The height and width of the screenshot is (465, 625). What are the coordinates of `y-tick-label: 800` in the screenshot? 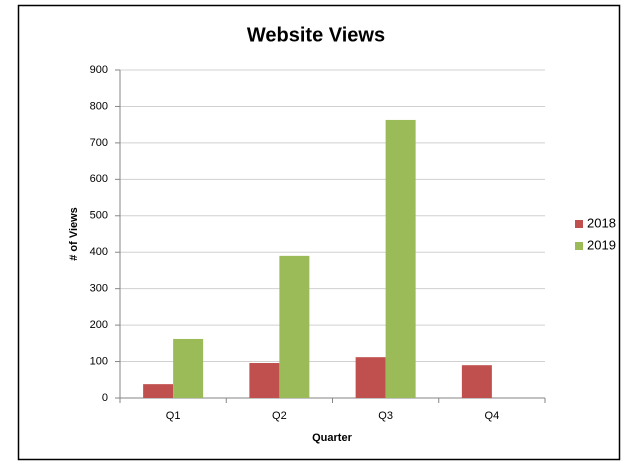 It's located at (99, 106).